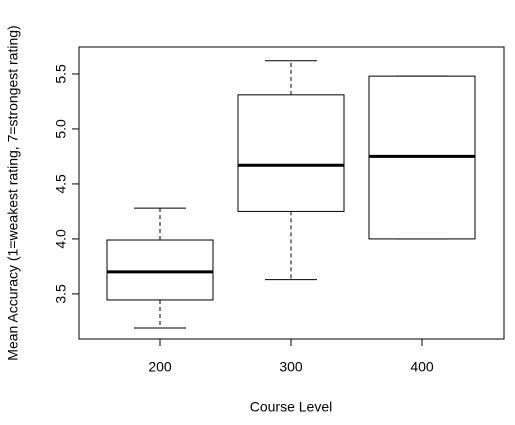 This screenshot has width=515, height=425. Describe the element at coordinates (291, 367) in the screenshot. I see `x-tick-label: 300` at that location.